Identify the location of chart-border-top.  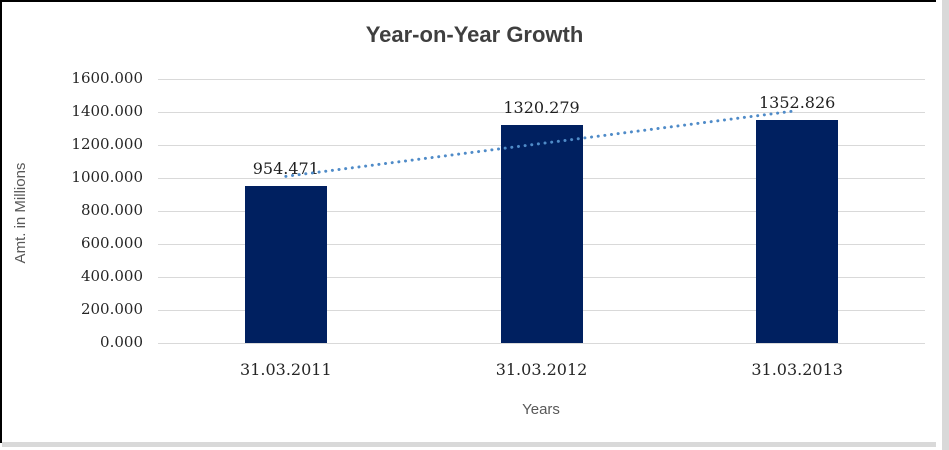
(468, 1).